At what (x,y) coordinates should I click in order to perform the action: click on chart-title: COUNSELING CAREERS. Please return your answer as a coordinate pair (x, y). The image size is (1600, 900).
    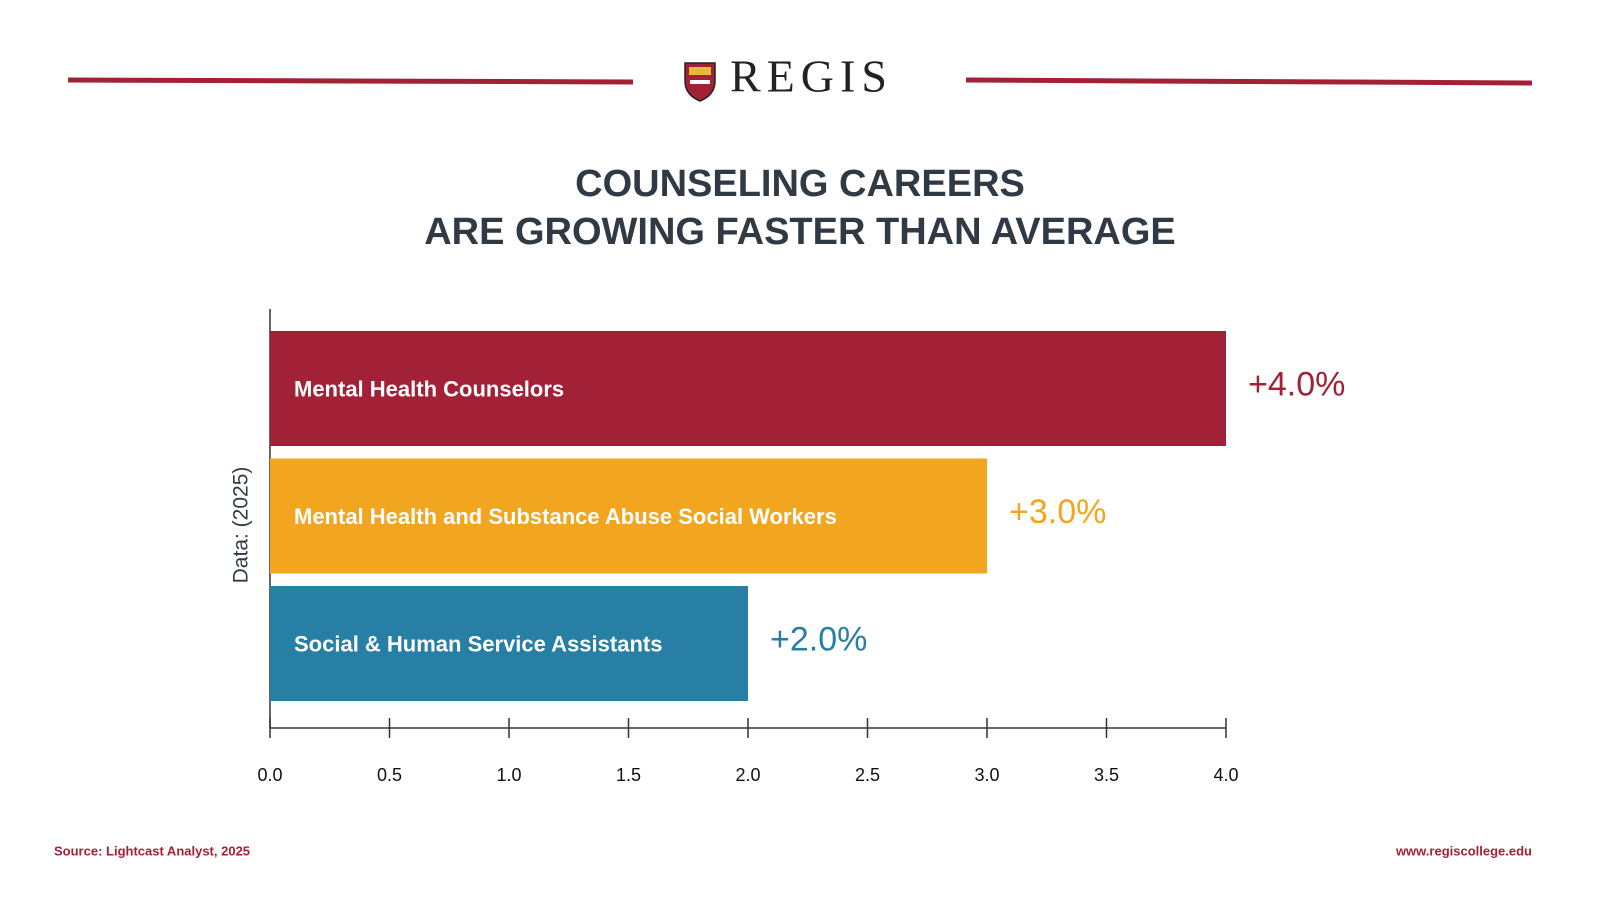
    Looking at the image, I should click on (800, 184).